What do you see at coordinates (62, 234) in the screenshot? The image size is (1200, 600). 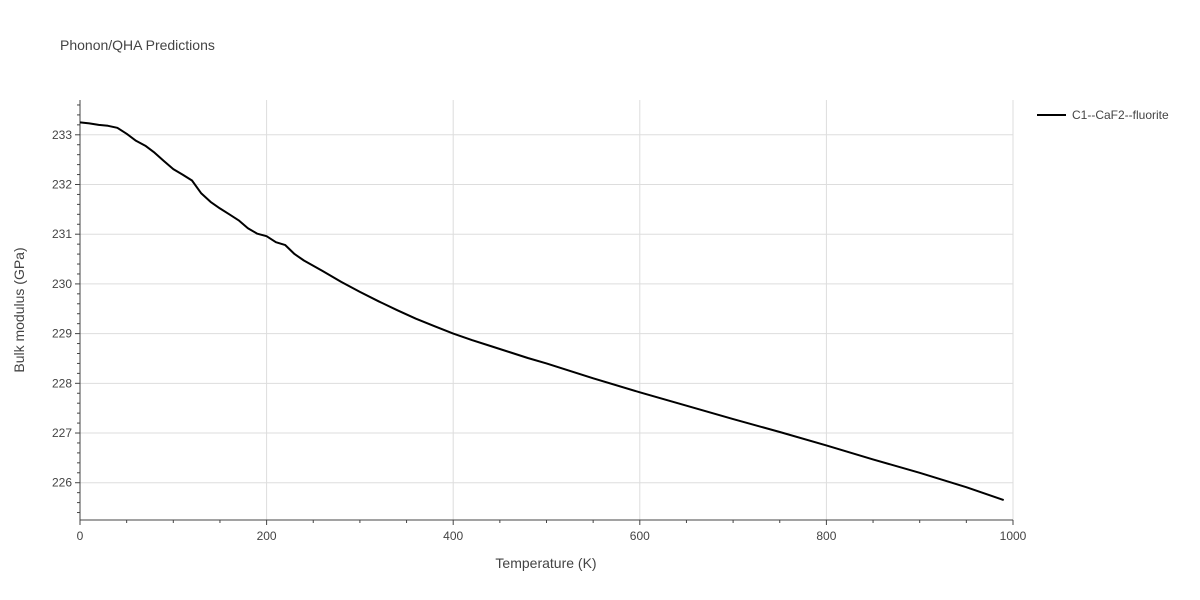 I see `y-tick-label: 231` at bounding box center [62, 234].